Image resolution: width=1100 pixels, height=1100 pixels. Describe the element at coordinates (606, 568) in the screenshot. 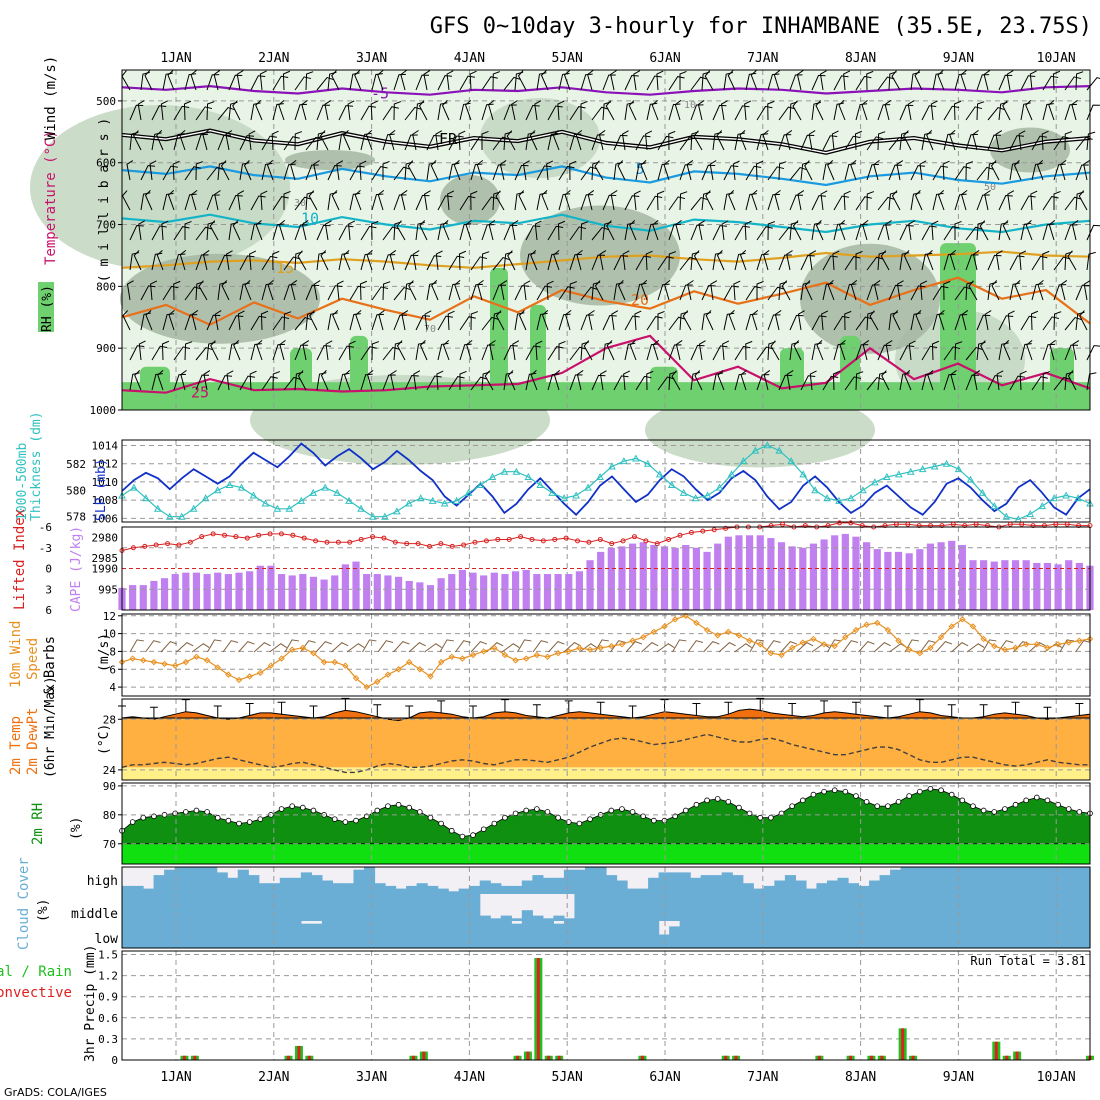

I see `cape-panel-frame` at that location.